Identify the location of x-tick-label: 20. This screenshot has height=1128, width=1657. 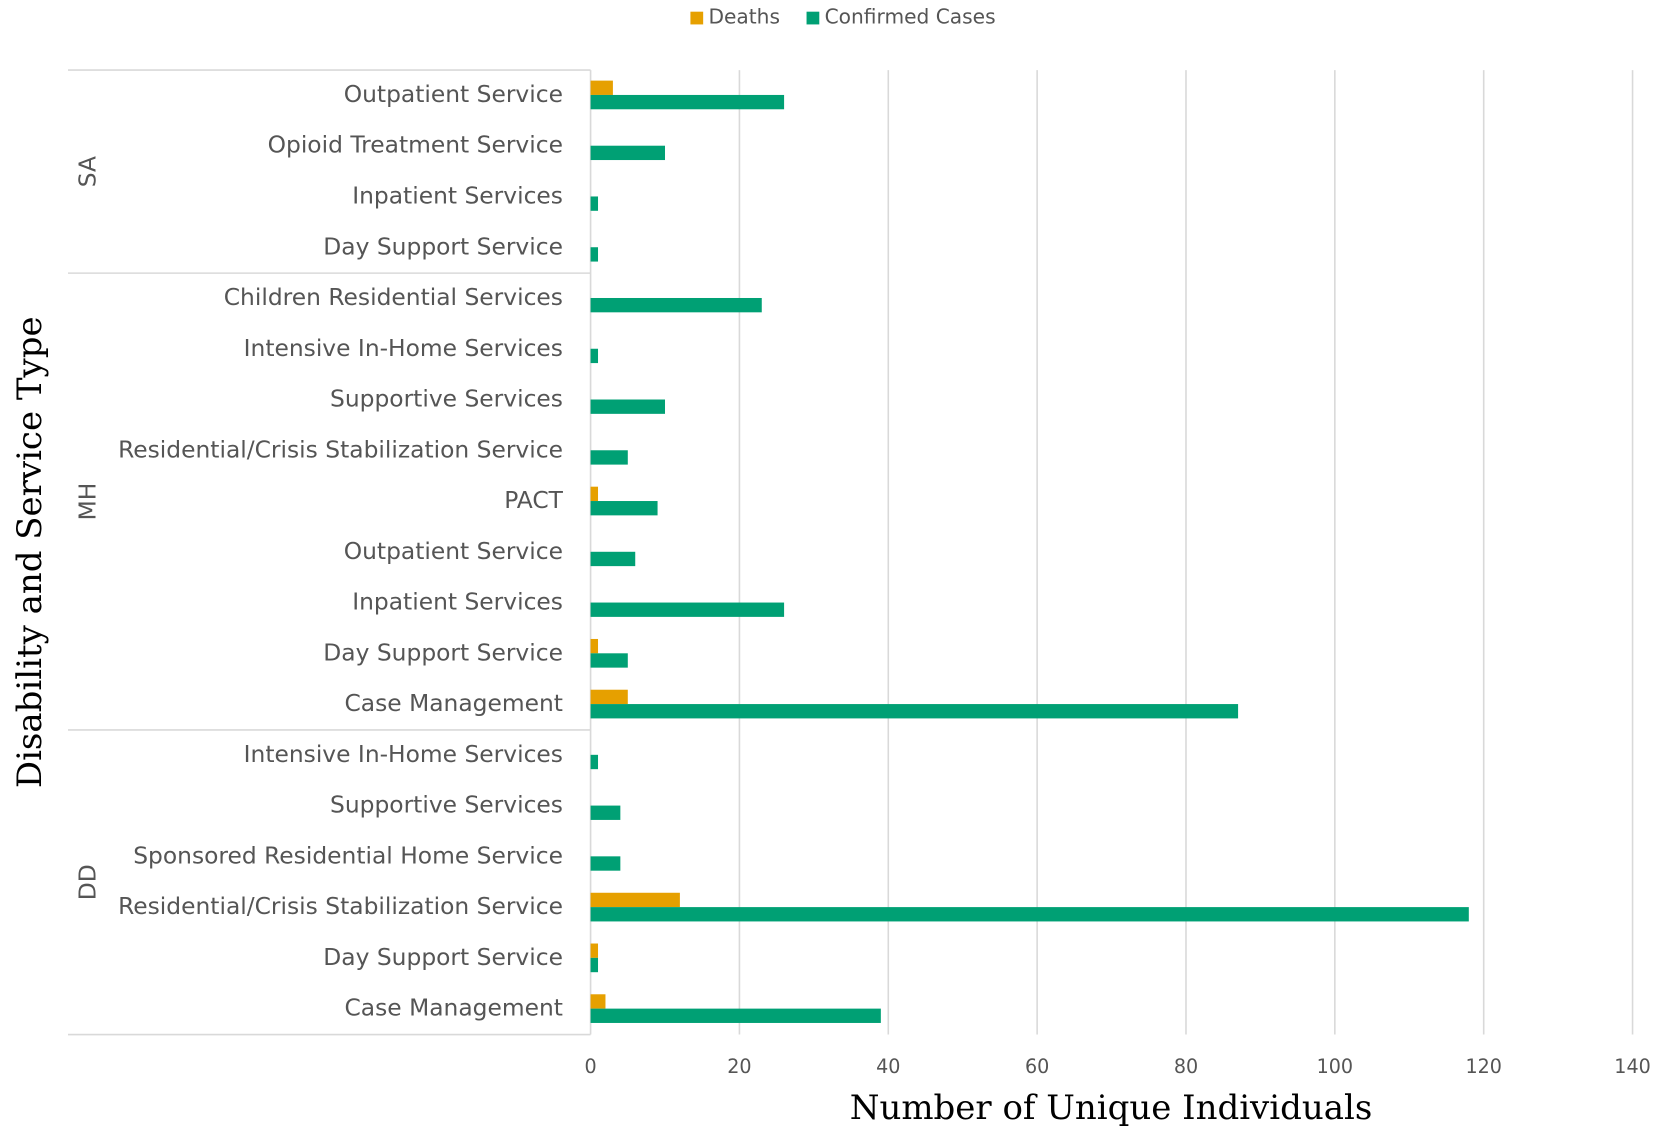
(739, 1066).